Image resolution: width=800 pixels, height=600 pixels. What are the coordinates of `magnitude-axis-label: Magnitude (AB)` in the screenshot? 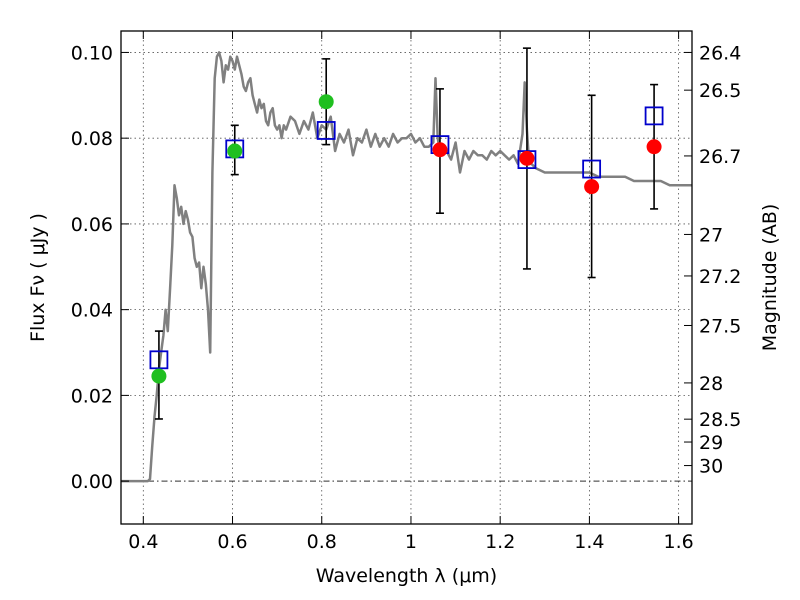 It's located at (770, 278).